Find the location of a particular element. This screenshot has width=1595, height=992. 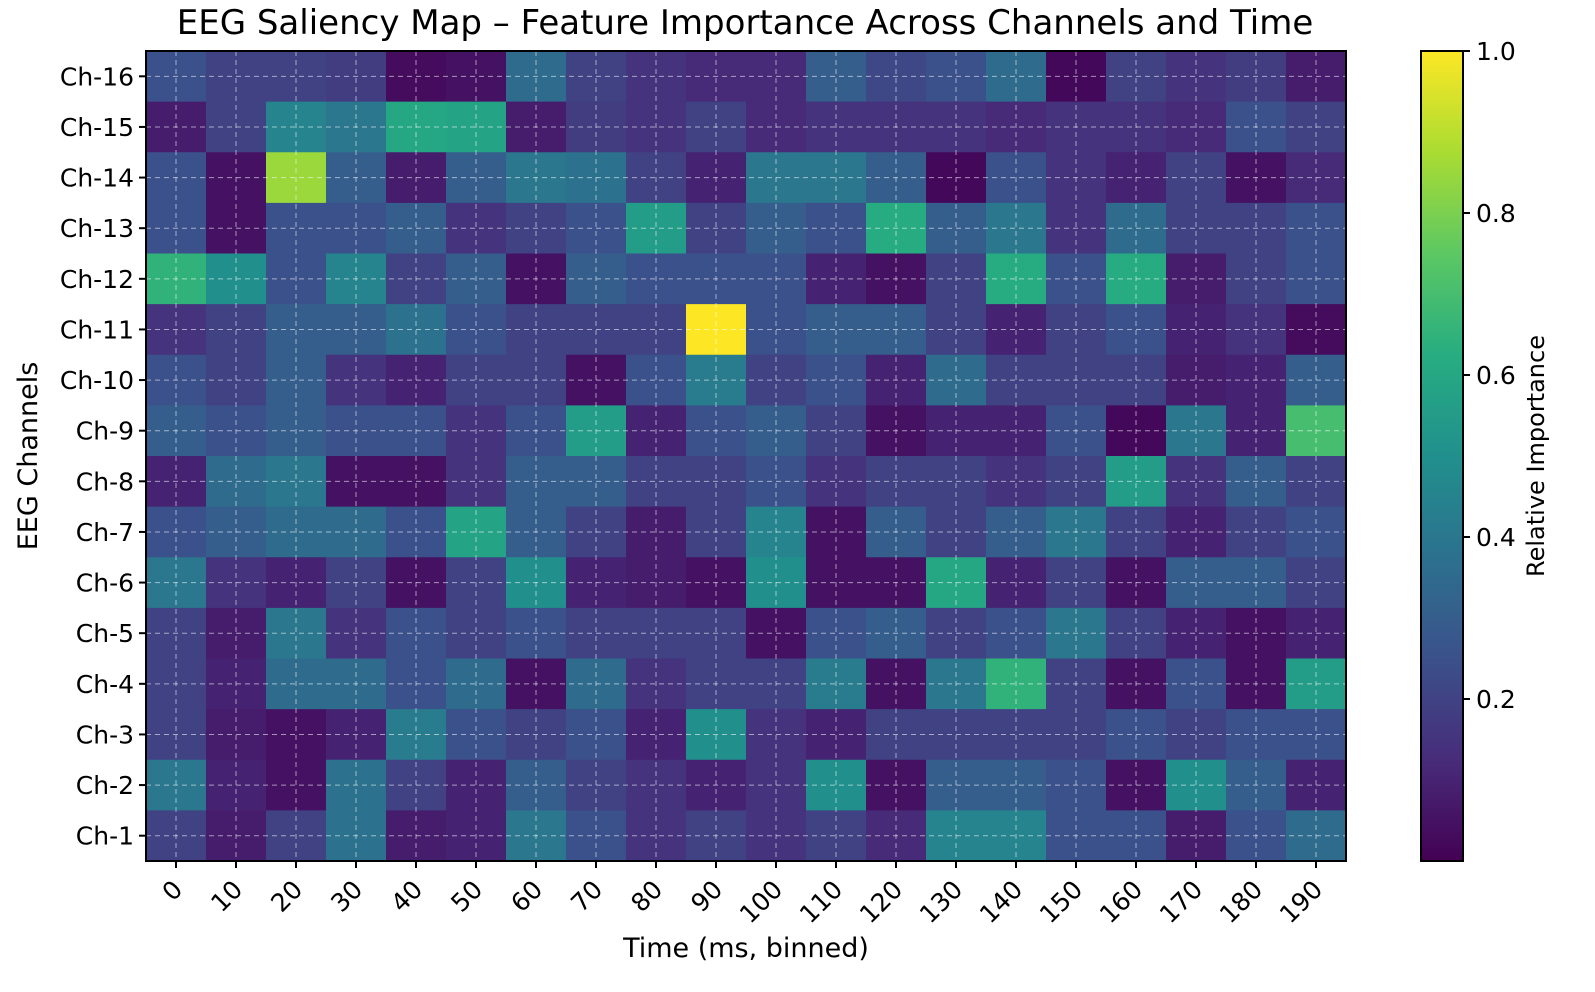

x-tick-label: 160 is located at coordinates (1121, 902).